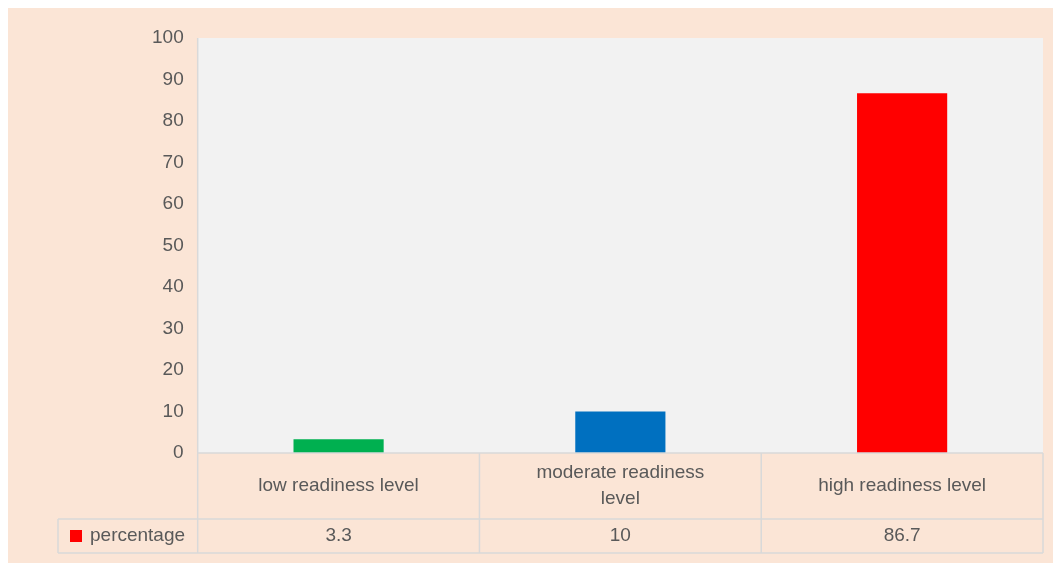 The height and width of the screenshot is (571, 1061). I want to click on y-tick-label: 80, so click(173, 120).